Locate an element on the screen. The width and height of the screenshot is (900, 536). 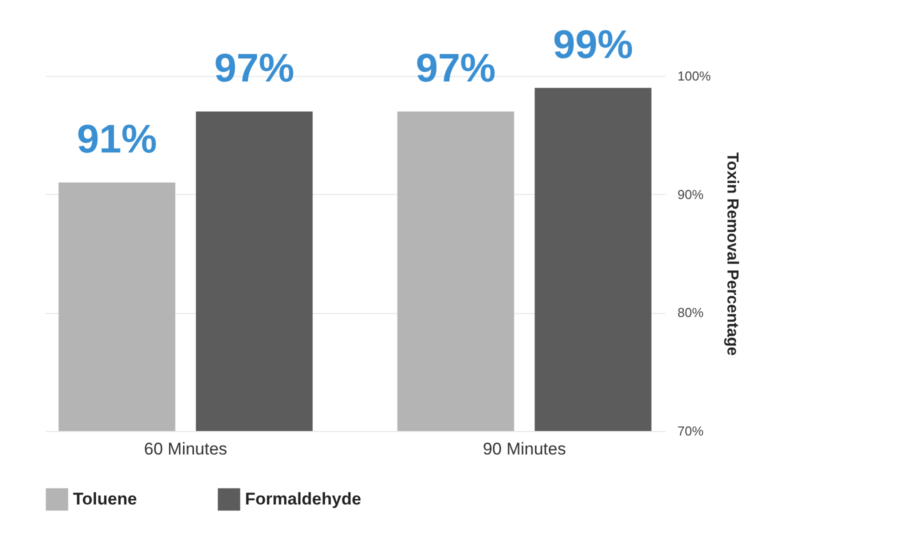
data-label: 91% is located at coordinates (116, 140).